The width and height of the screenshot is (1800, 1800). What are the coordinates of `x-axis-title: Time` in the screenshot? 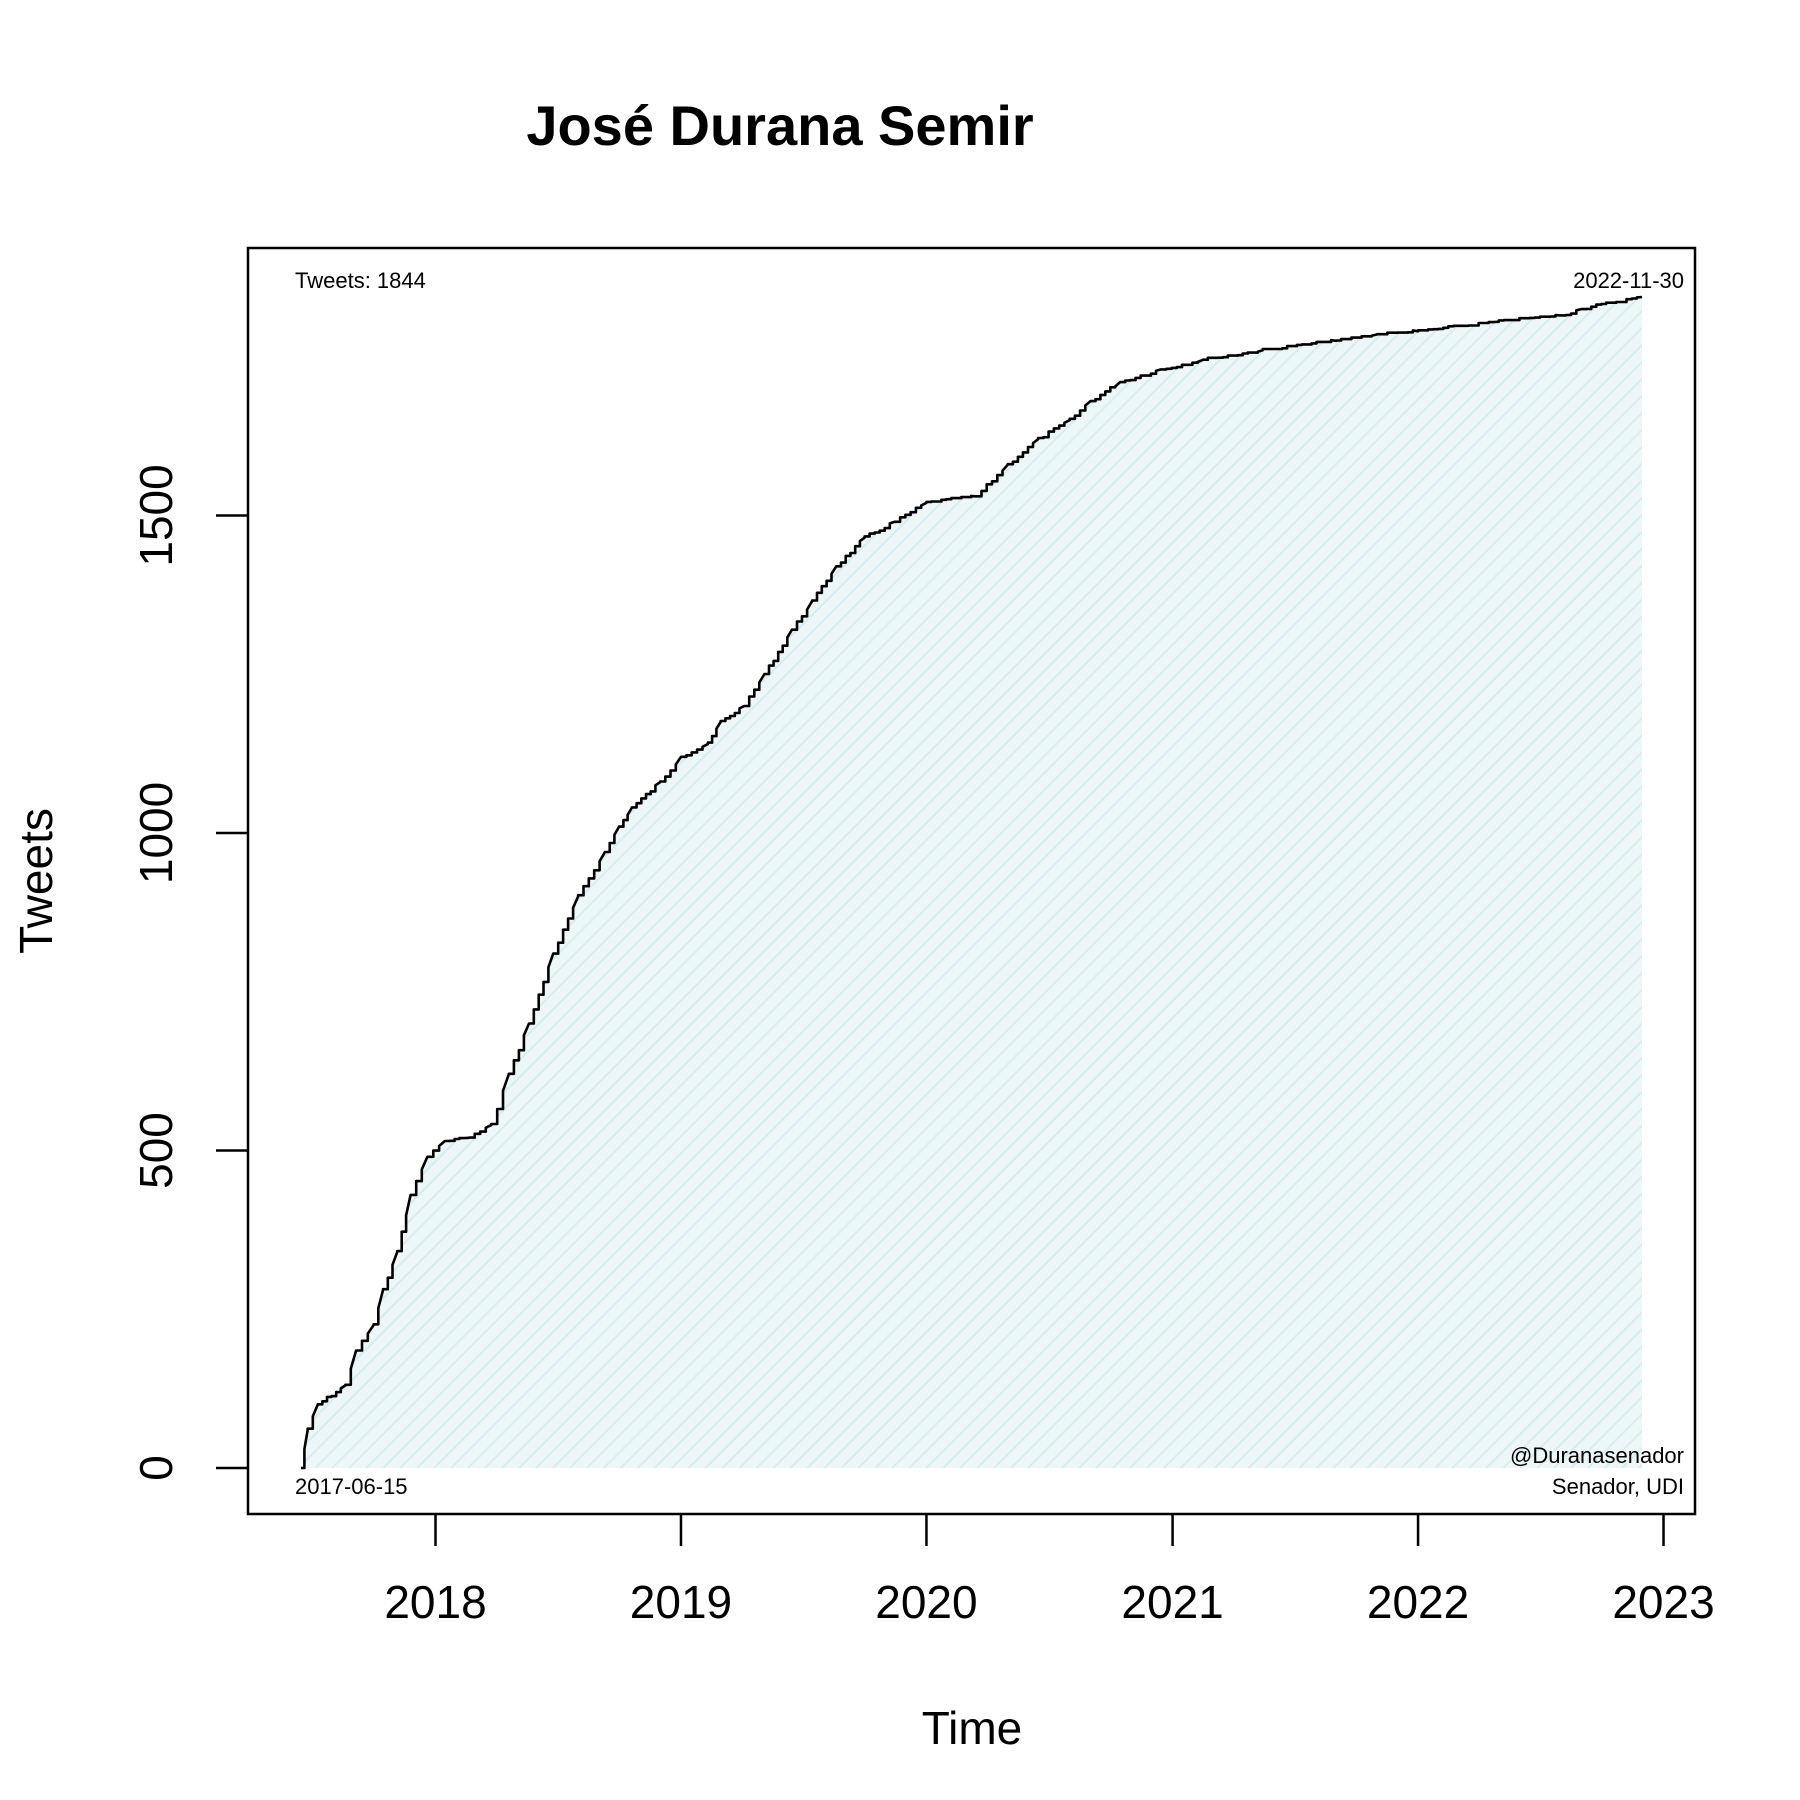 It's located at (972, 1728).